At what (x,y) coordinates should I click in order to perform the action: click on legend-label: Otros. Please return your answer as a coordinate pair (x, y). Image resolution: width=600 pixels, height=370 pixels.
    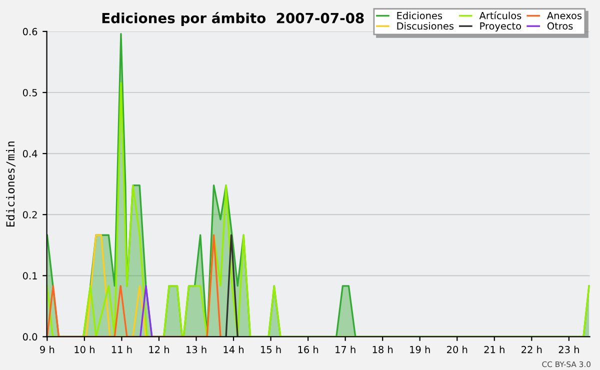
    Looking at the image, I should click on (560, 26).